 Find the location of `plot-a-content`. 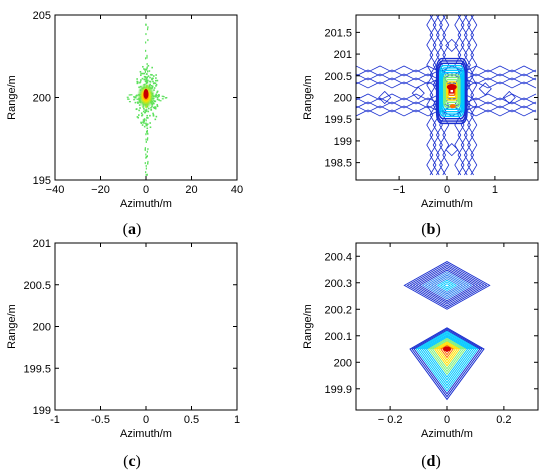

plot-a-content is located at coordinates (147, 99).